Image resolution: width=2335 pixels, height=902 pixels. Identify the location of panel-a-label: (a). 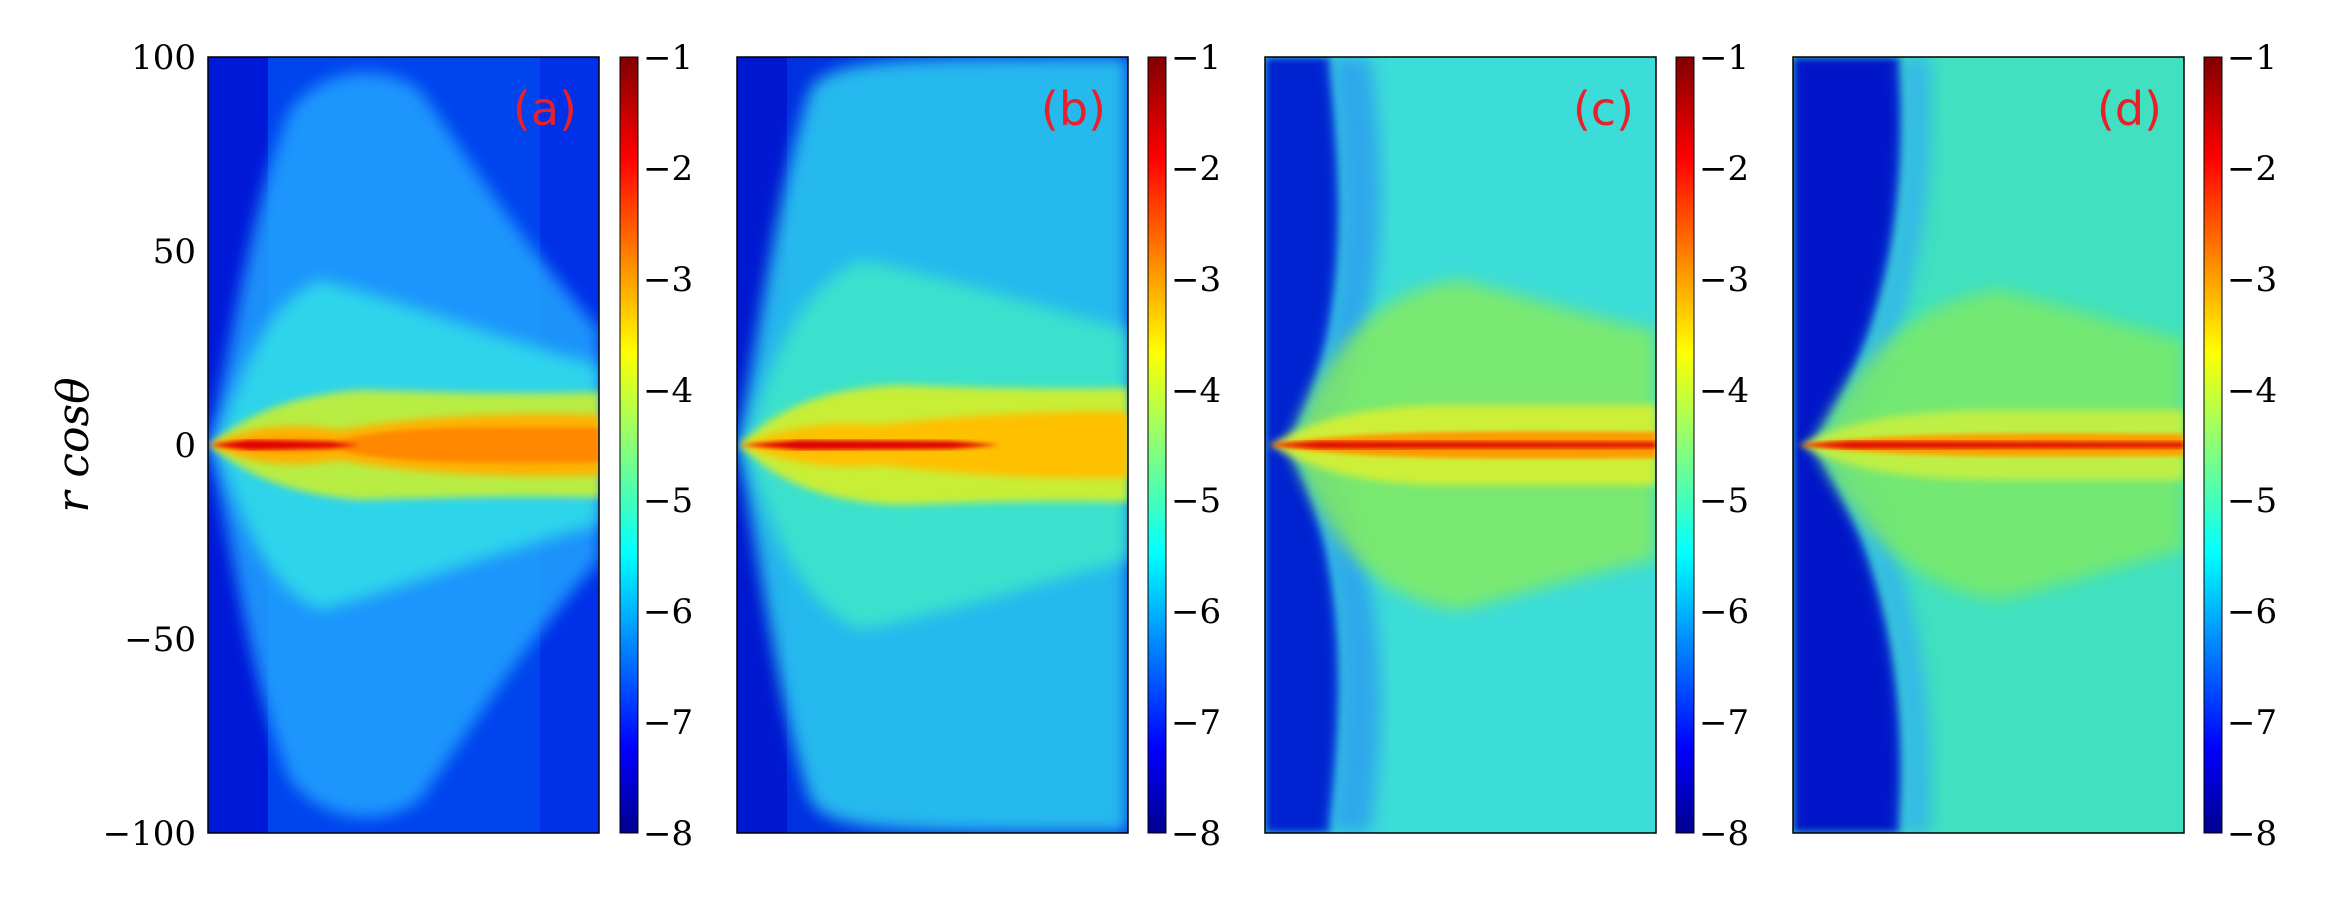
(545, 109).